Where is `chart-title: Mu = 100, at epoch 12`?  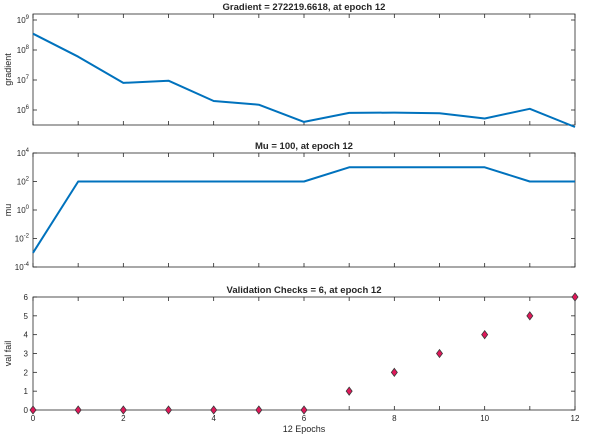 chart-title: Mu = 100, at epoch 12 is located at coordinates (304, 146).